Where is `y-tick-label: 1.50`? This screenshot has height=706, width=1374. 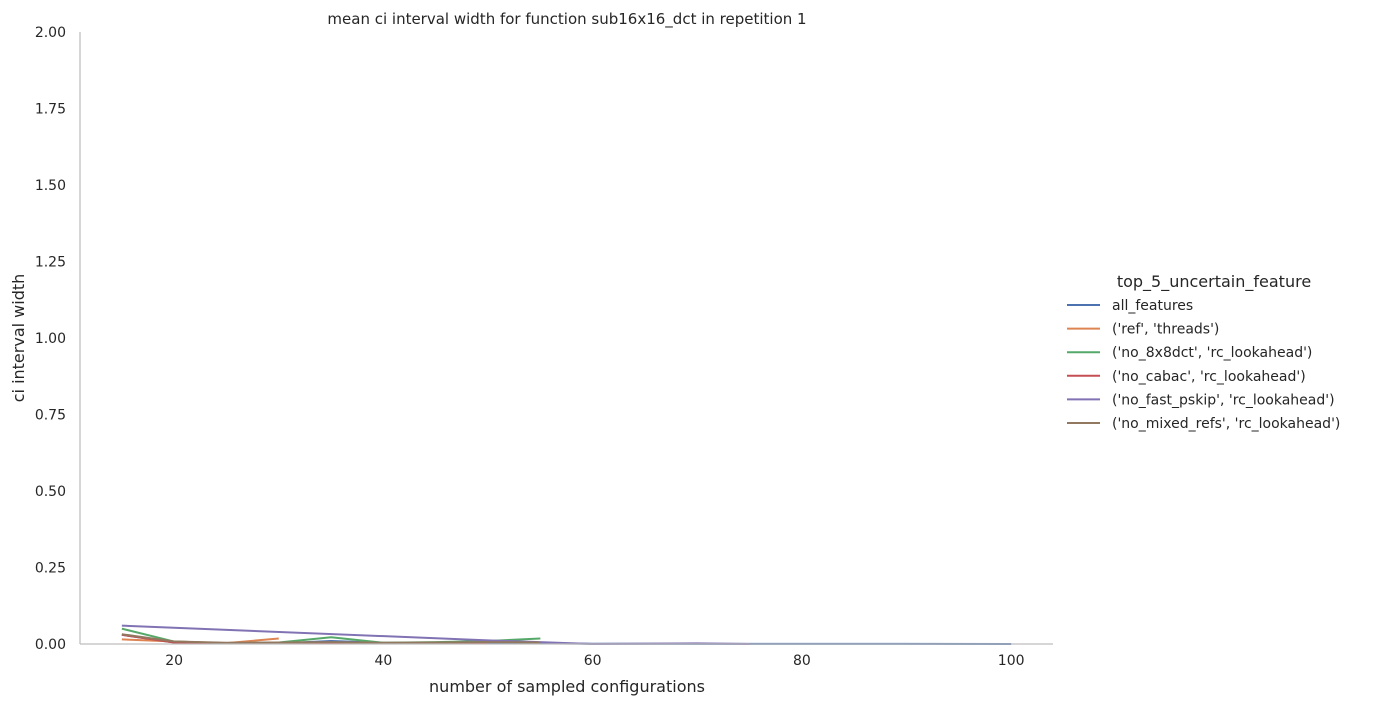 y-tick-label: 1.50 is located at coordinates (50, 186).